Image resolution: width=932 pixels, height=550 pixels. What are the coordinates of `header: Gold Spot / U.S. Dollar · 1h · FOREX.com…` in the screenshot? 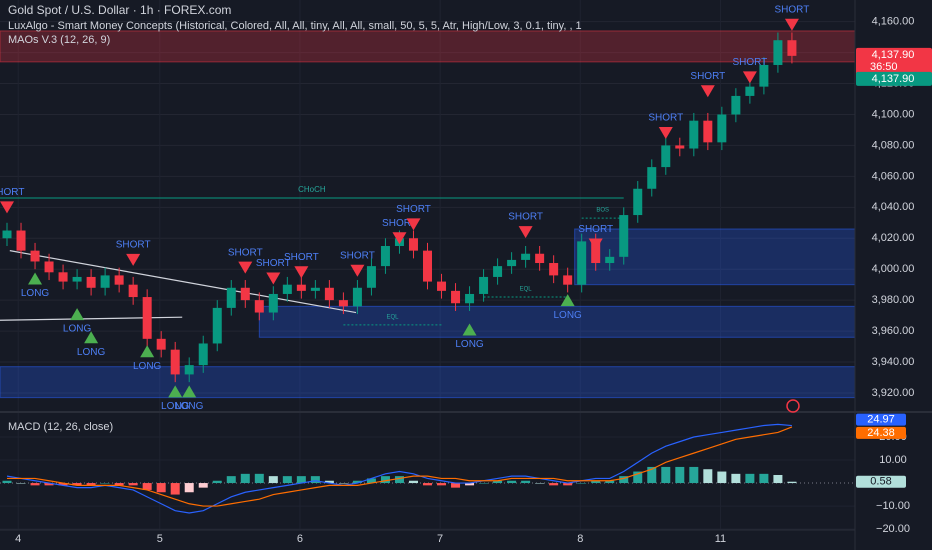 It's located at (295, 24).